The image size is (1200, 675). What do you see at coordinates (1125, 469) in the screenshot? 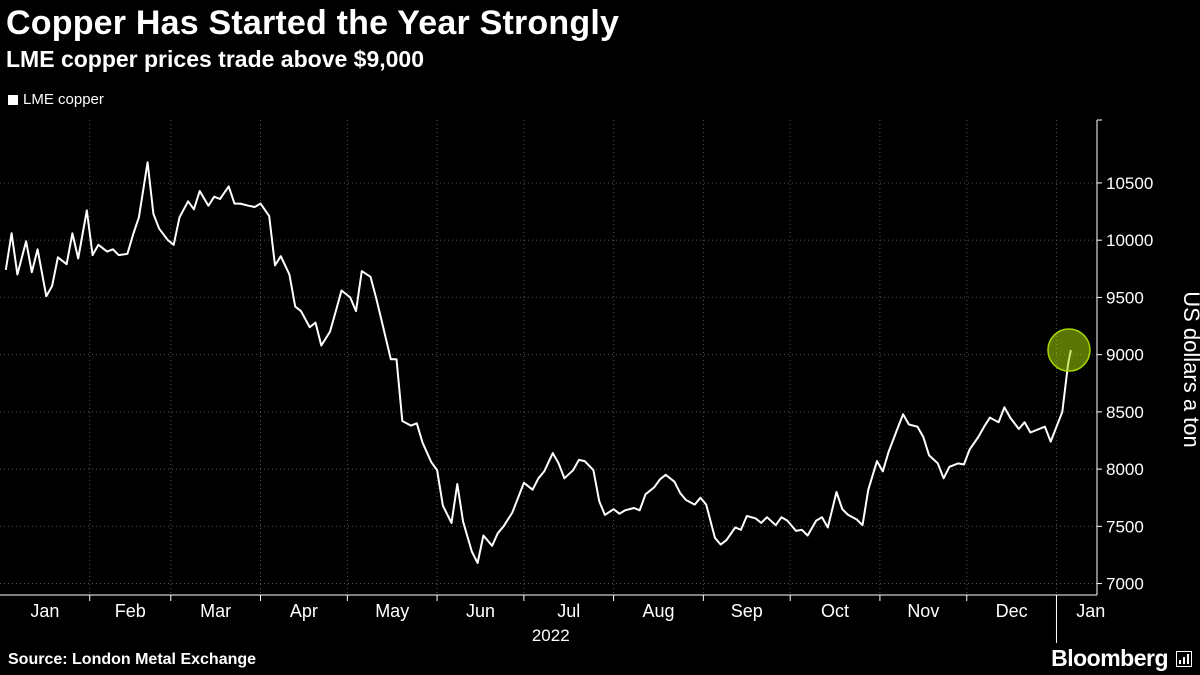
I see `y-tick-label: 8000` at bounding box center [1125, 469].